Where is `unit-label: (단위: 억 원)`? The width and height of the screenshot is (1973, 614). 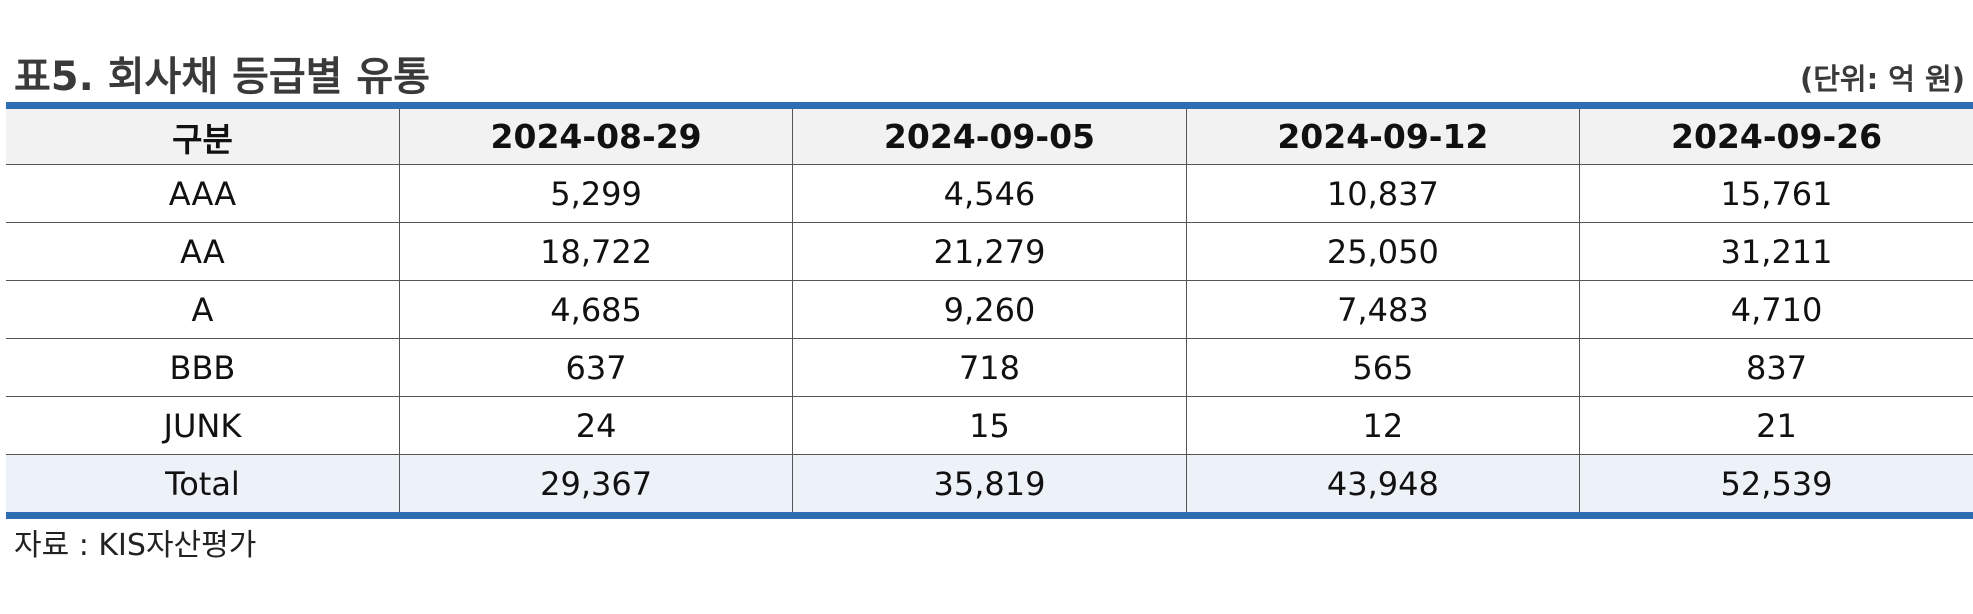
unit-label: (단위: 억 원) is located at coordinates (1882, 79).